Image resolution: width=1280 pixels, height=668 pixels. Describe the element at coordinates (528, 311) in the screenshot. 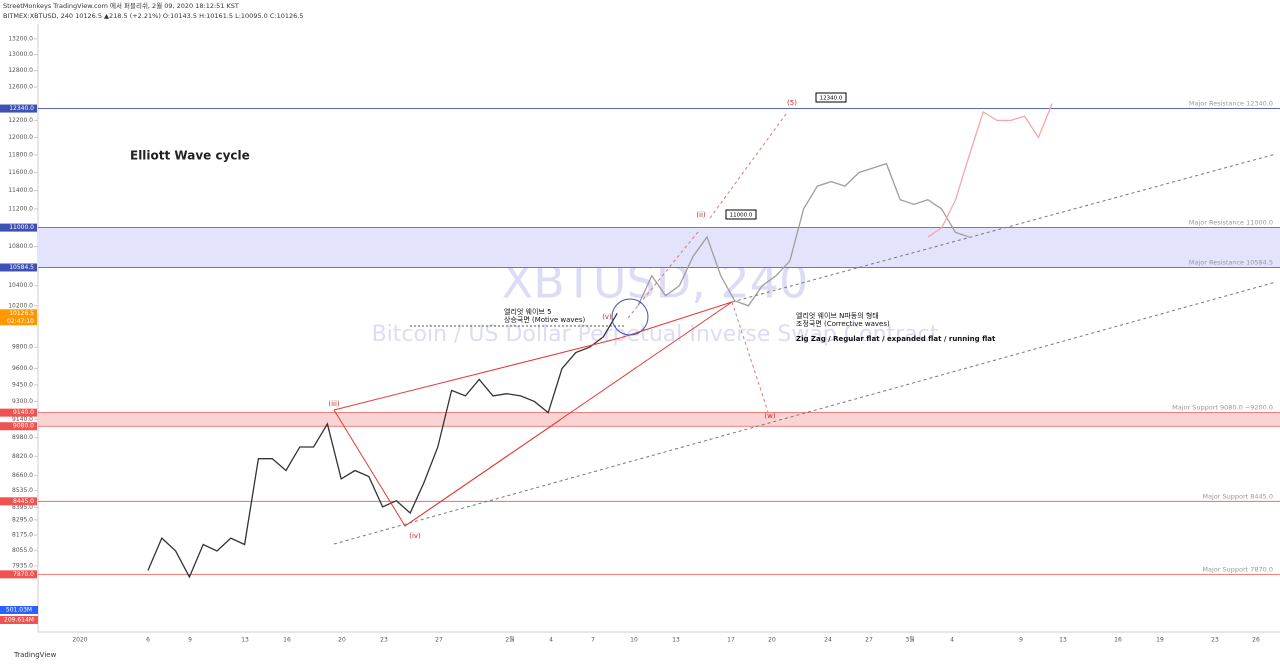

I see `note: 엘리엇 웨이브 5` at that location.